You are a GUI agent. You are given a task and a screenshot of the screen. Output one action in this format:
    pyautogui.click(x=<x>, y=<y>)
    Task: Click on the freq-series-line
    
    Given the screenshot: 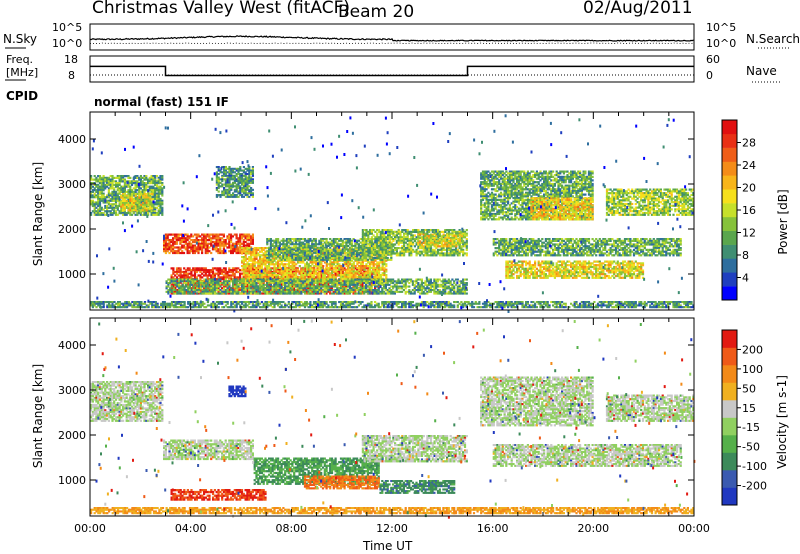 What is the action you would take?
    pyautogui.click(x=392, y=71)
    